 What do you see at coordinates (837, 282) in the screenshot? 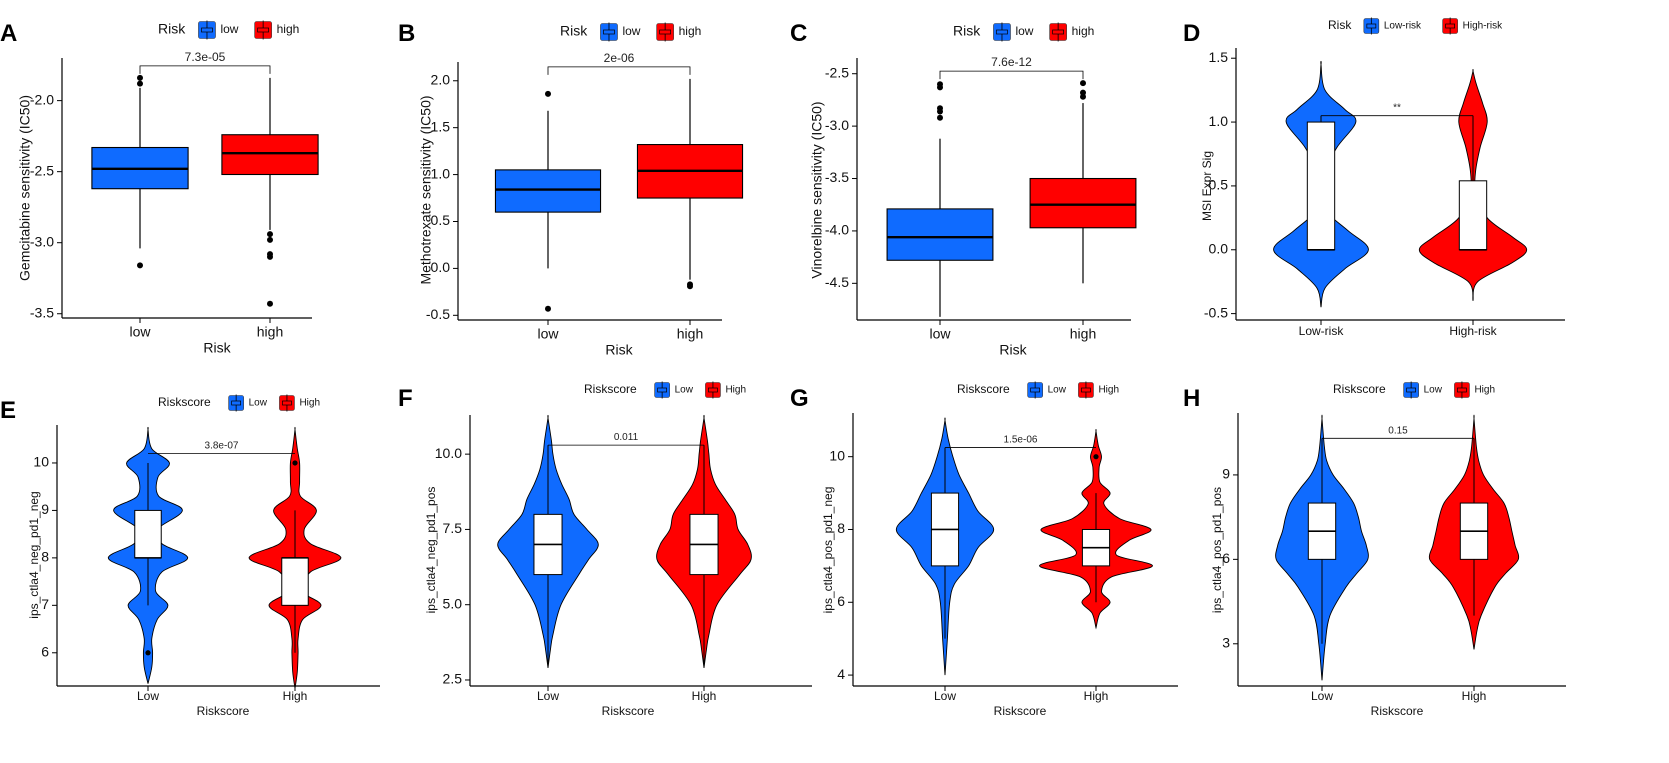
I see `y-tick-label: -4.5` at bounding box center [837, 282].